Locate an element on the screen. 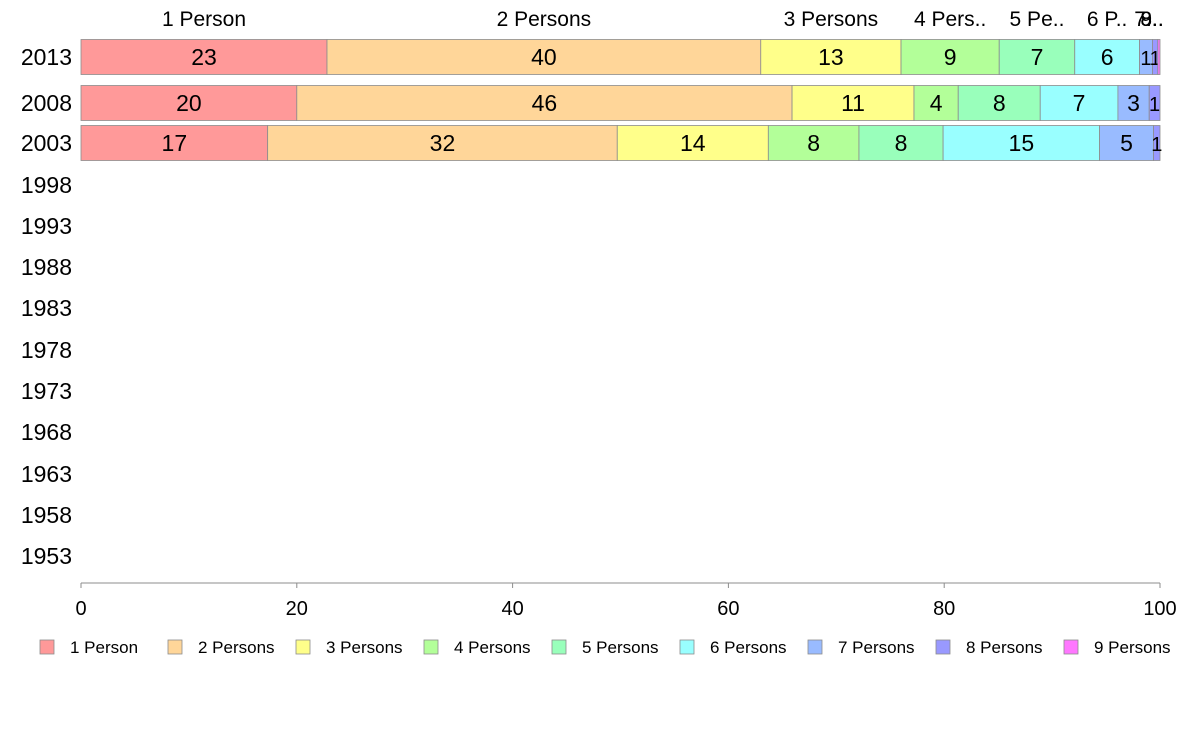  legend-label: 2 Persons is located at coordinates (236, 647).